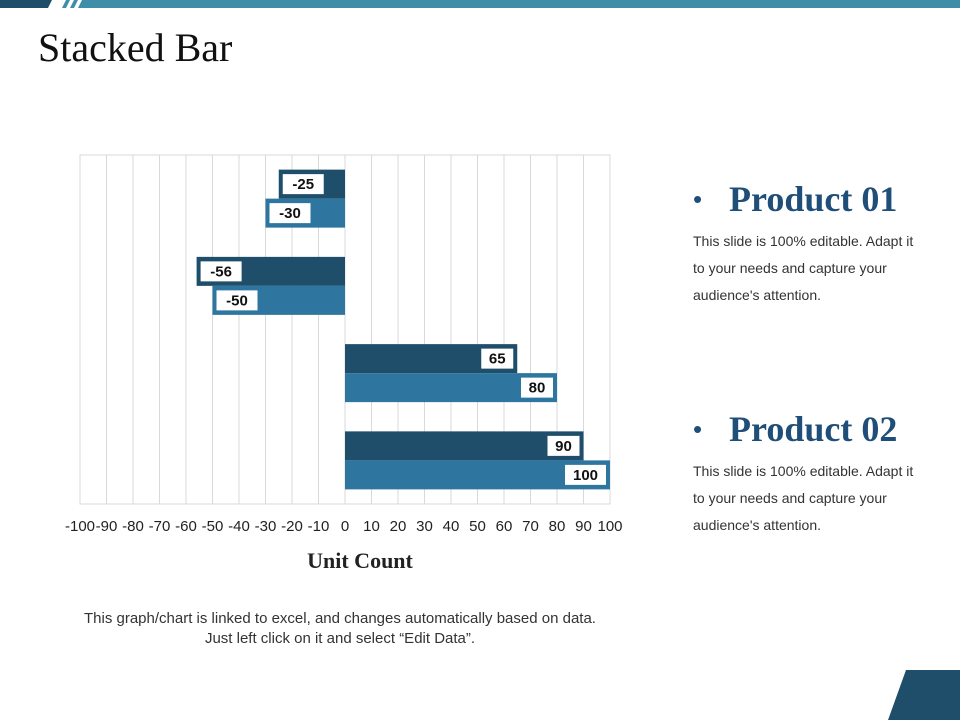  What do you see at coordinates (477, 526) in the screenshot?
I see `x-tick-label: 50` at bounding box center [477, 526].